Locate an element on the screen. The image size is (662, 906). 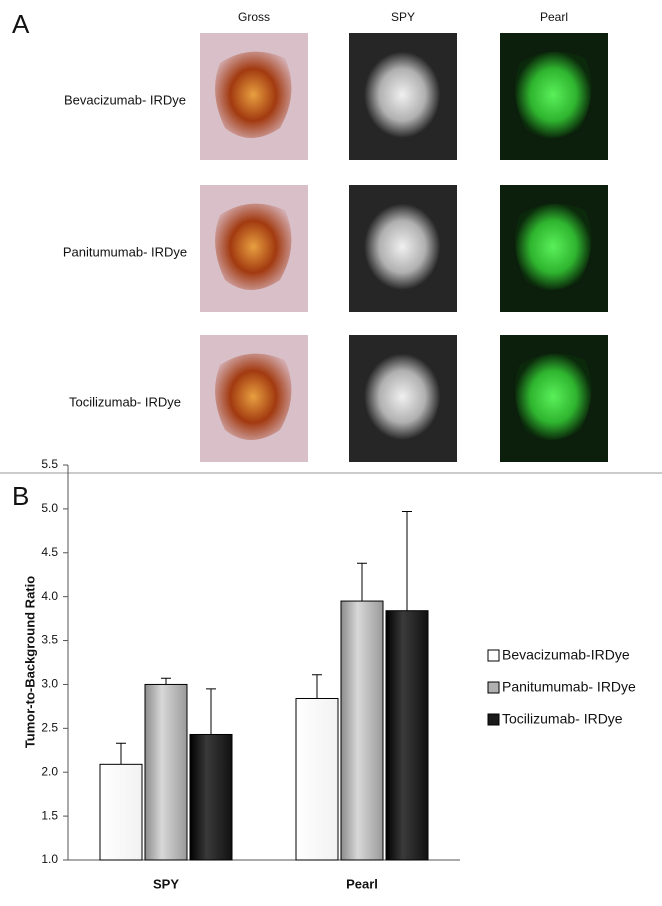
column-header: Pearl is located at coordinates (554, 17).